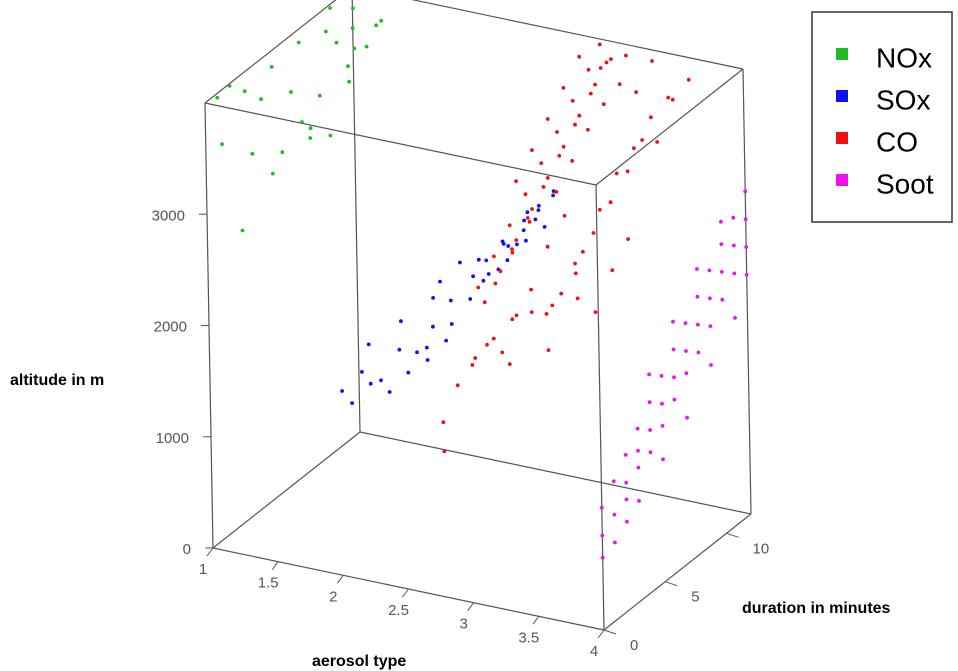 This screenshot has height=671, width=958. Describe the element at coordinates (594, 651) in the screenshot. I see `x-tick-6-label: 4` at that location.